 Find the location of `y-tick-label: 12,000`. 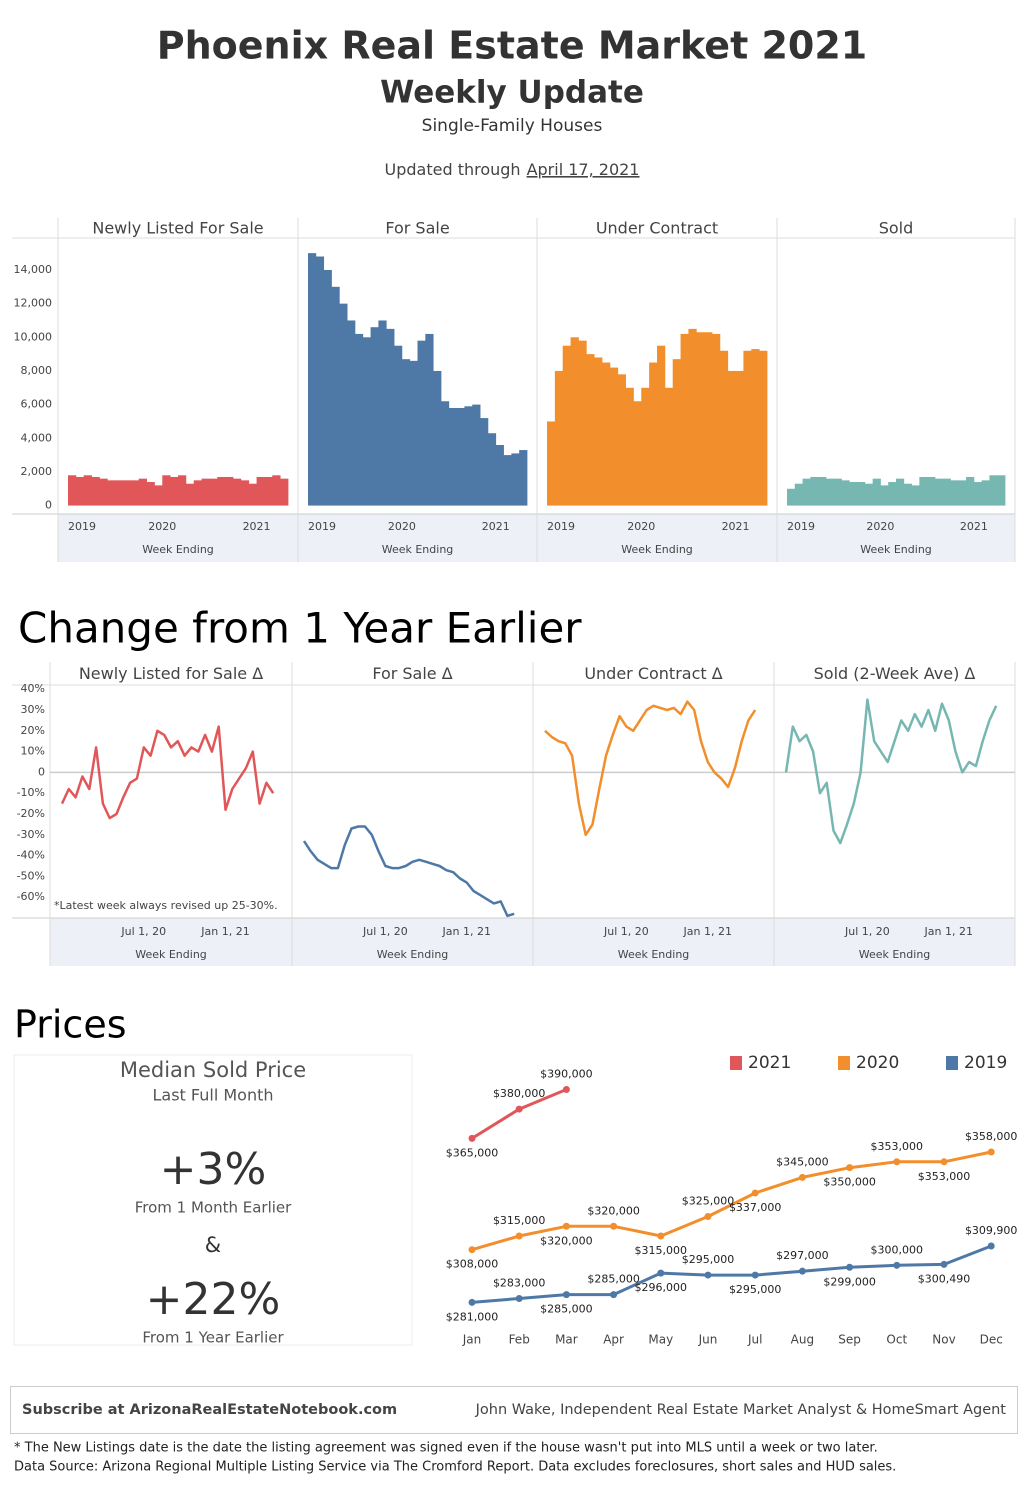

y-tick-label: 12,000 is located at coordinates (33, 303).